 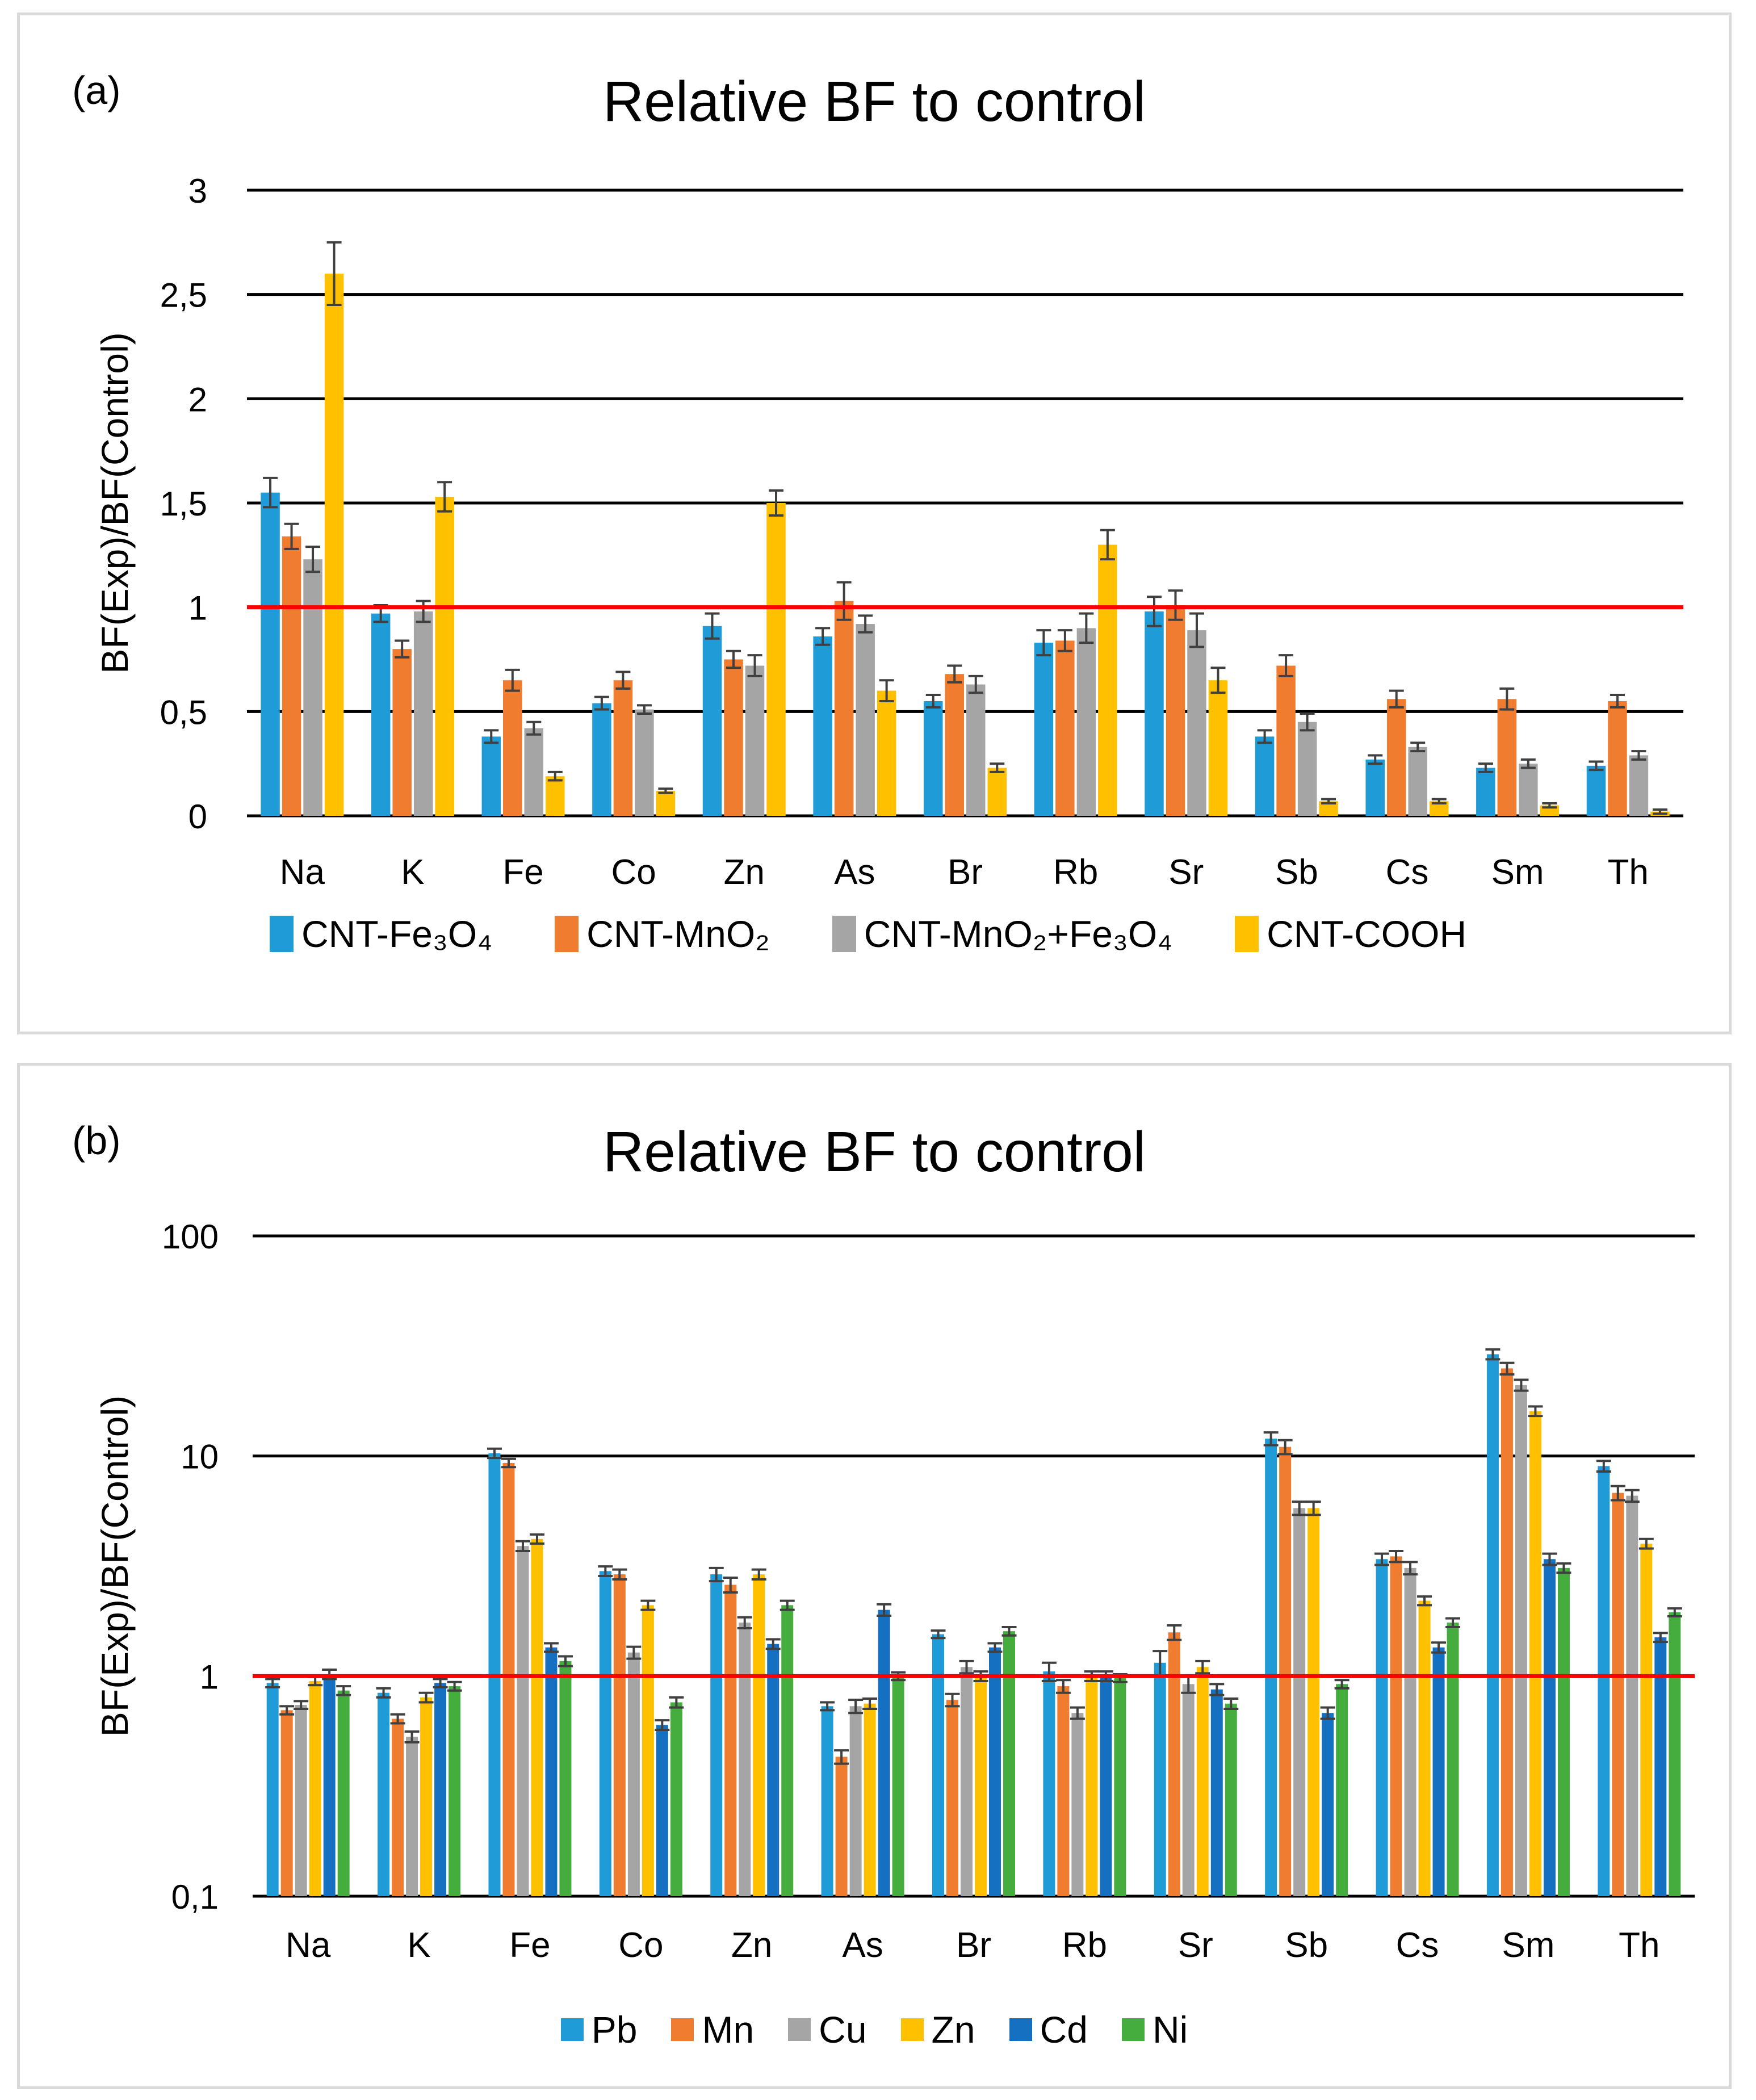 I want to click on x-tick-label: Rb, so click(x=1084, y=1945).